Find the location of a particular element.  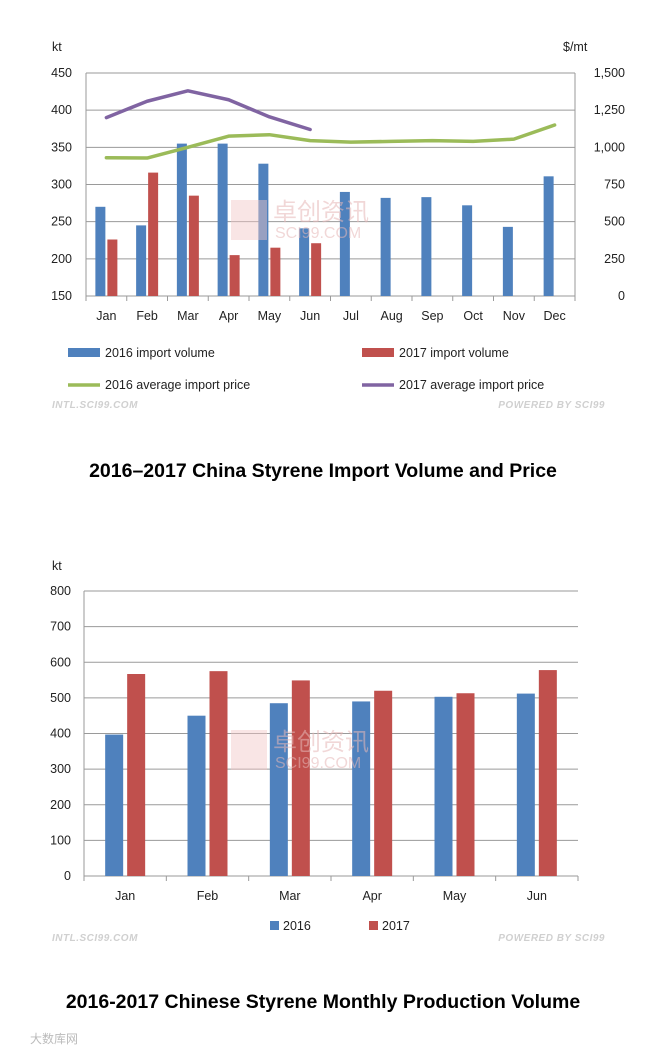

chart2-legend-label: 2017 is located at coordinates (396, 926).